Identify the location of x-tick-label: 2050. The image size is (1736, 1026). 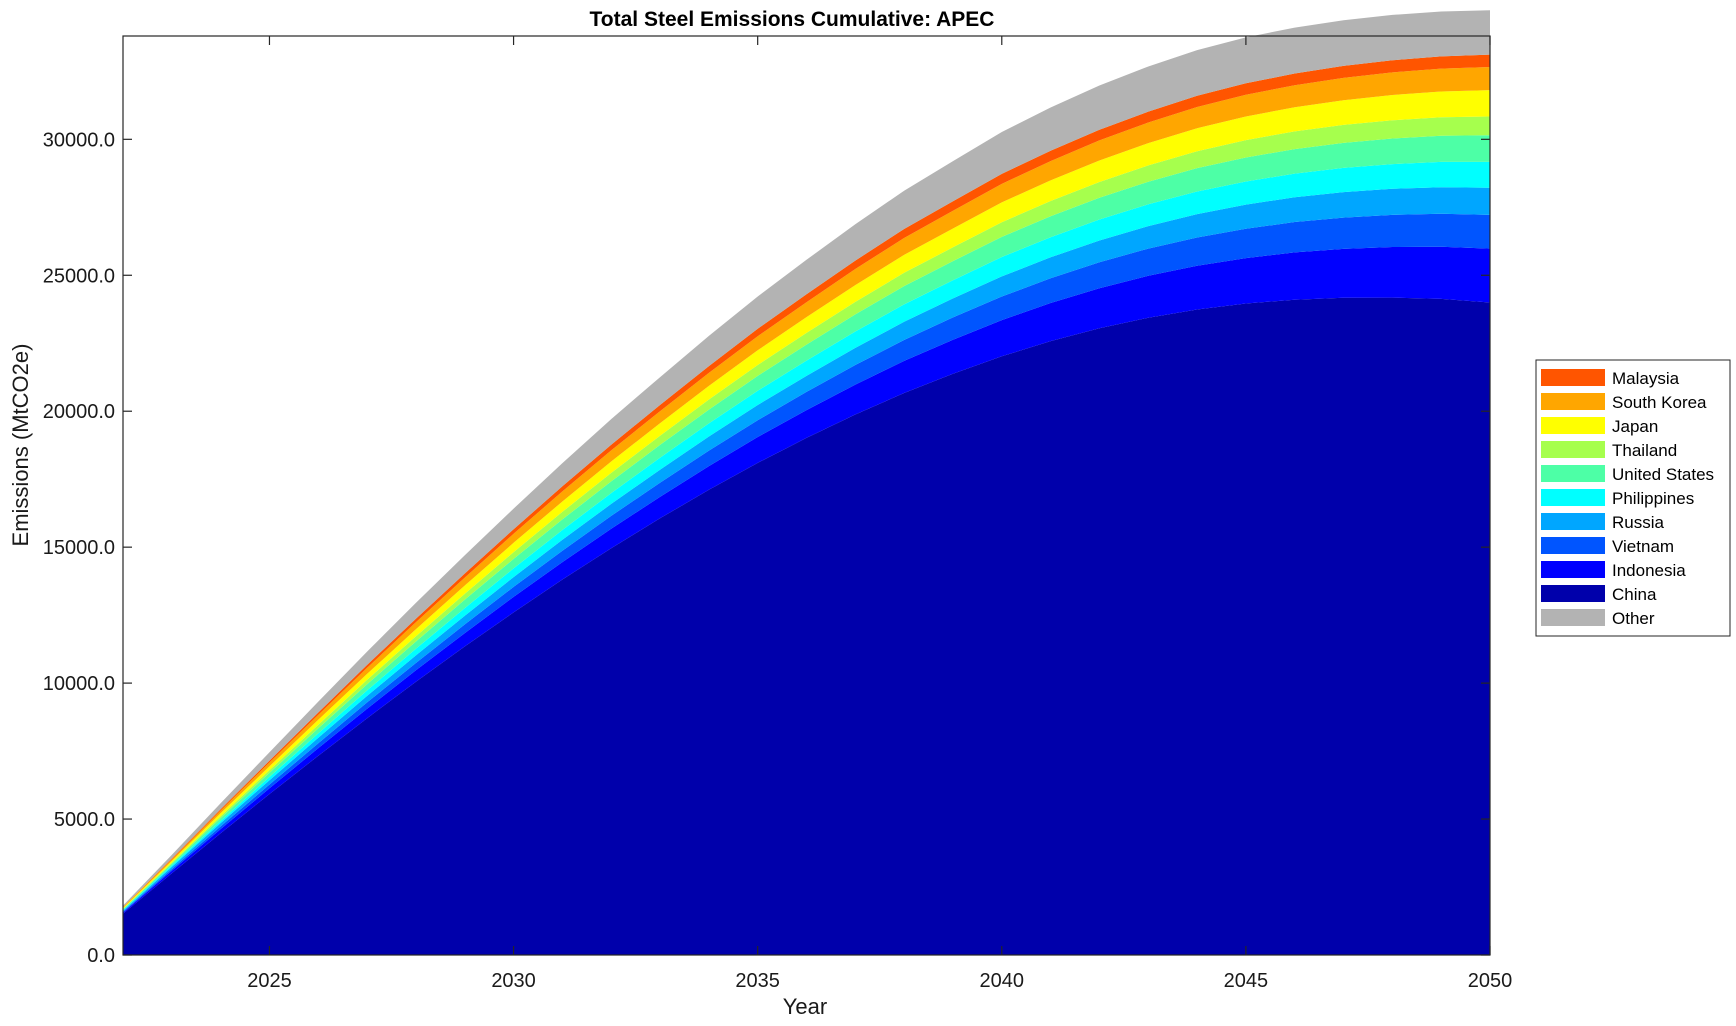
(1490, 981).